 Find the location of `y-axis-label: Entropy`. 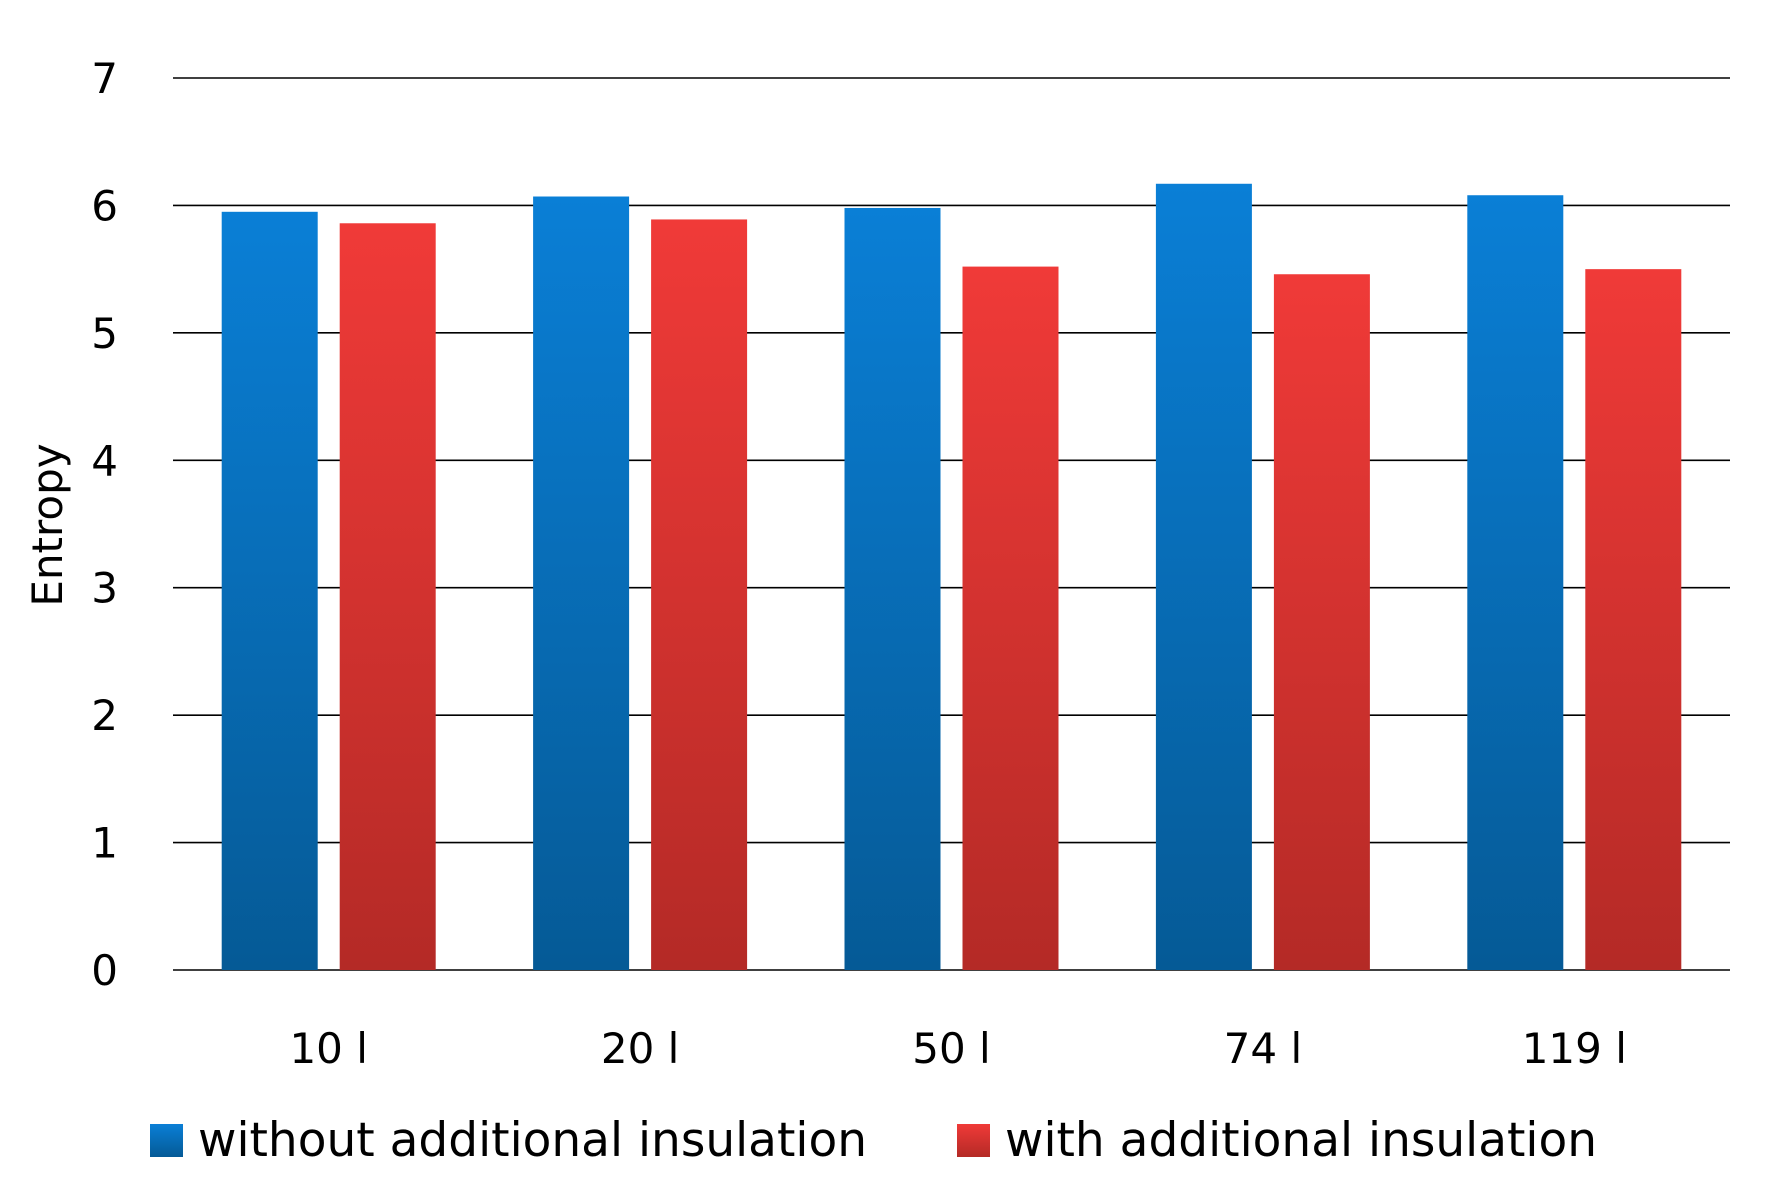

y-axis-label: Entropy is located at coordinates (47, 524).